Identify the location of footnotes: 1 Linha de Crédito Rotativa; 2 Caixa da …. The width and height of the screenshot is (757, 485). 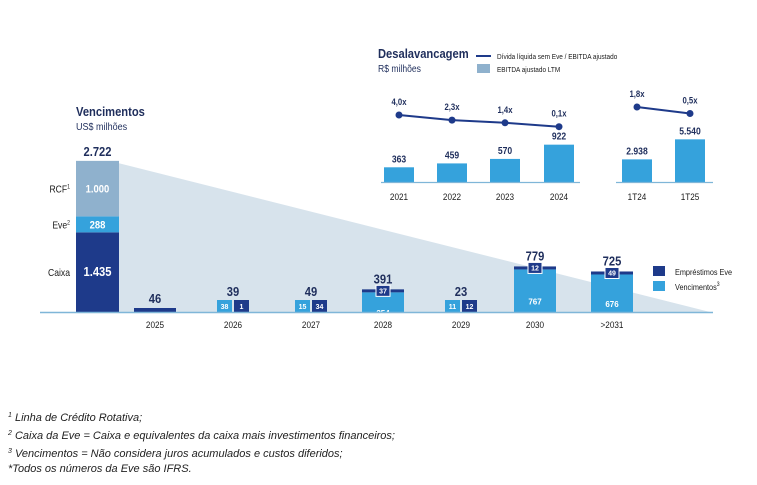
(378, 442).